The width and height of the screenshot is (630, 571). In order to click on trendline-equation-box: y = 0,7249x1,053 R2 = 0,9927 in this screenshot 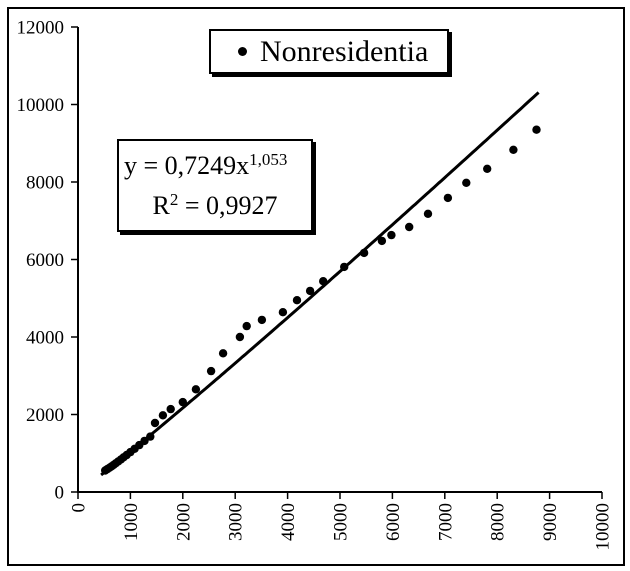, I will do `click(215, 185)`.